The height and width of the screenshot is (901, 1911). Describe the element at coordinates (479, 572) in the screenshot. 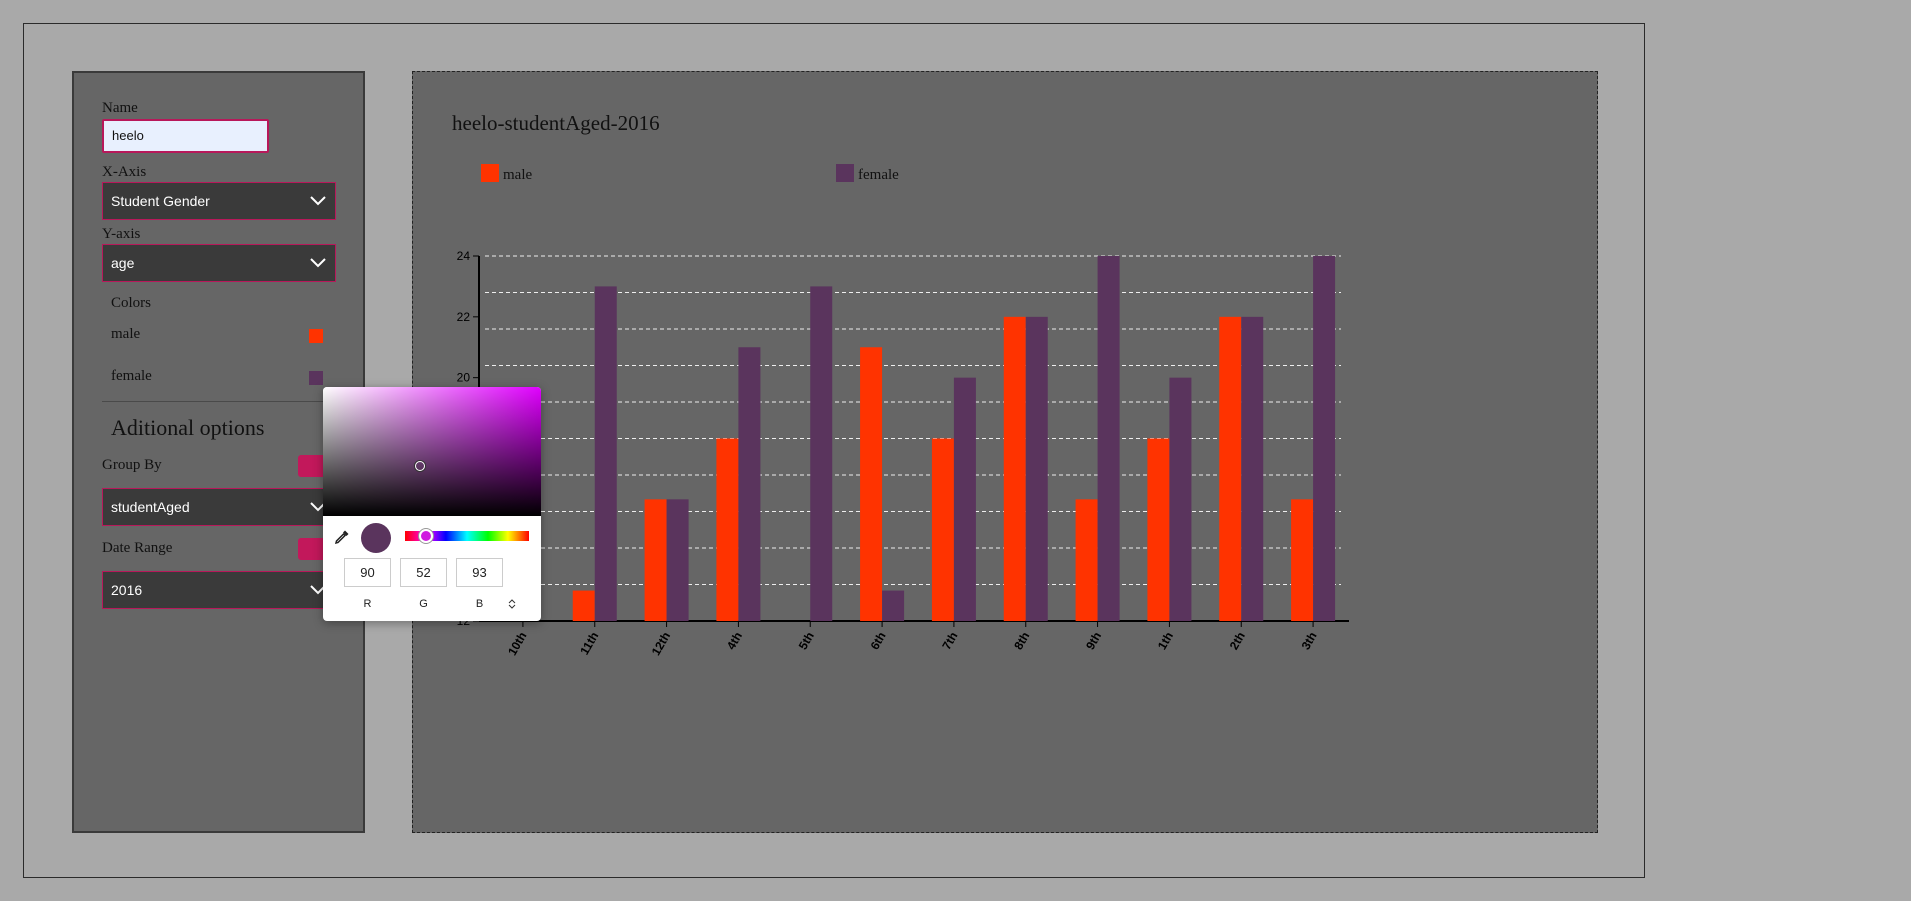

I see `blue-input: 93` at that location.